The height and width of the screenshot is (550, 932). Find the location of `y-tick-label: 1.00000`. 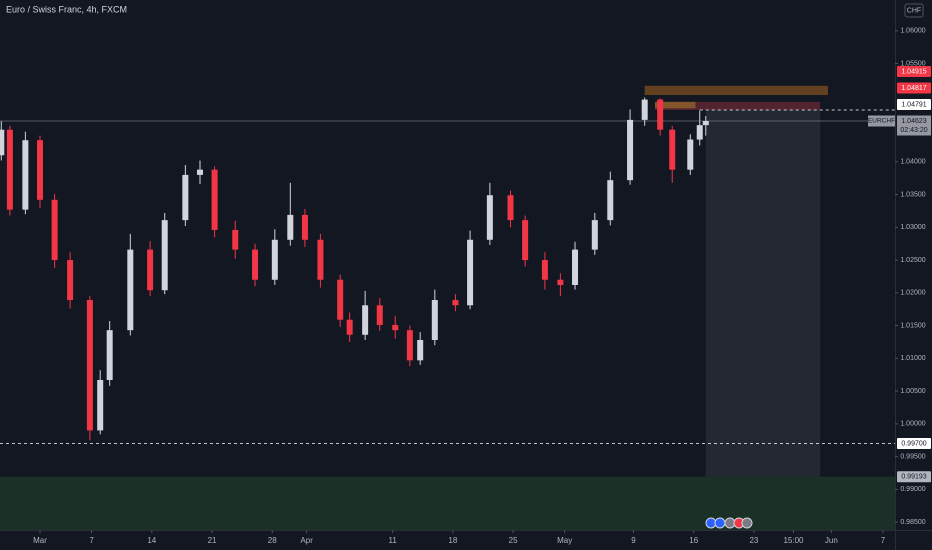

y-tick-label: 1.00000 is located at coordinates (912, 424).